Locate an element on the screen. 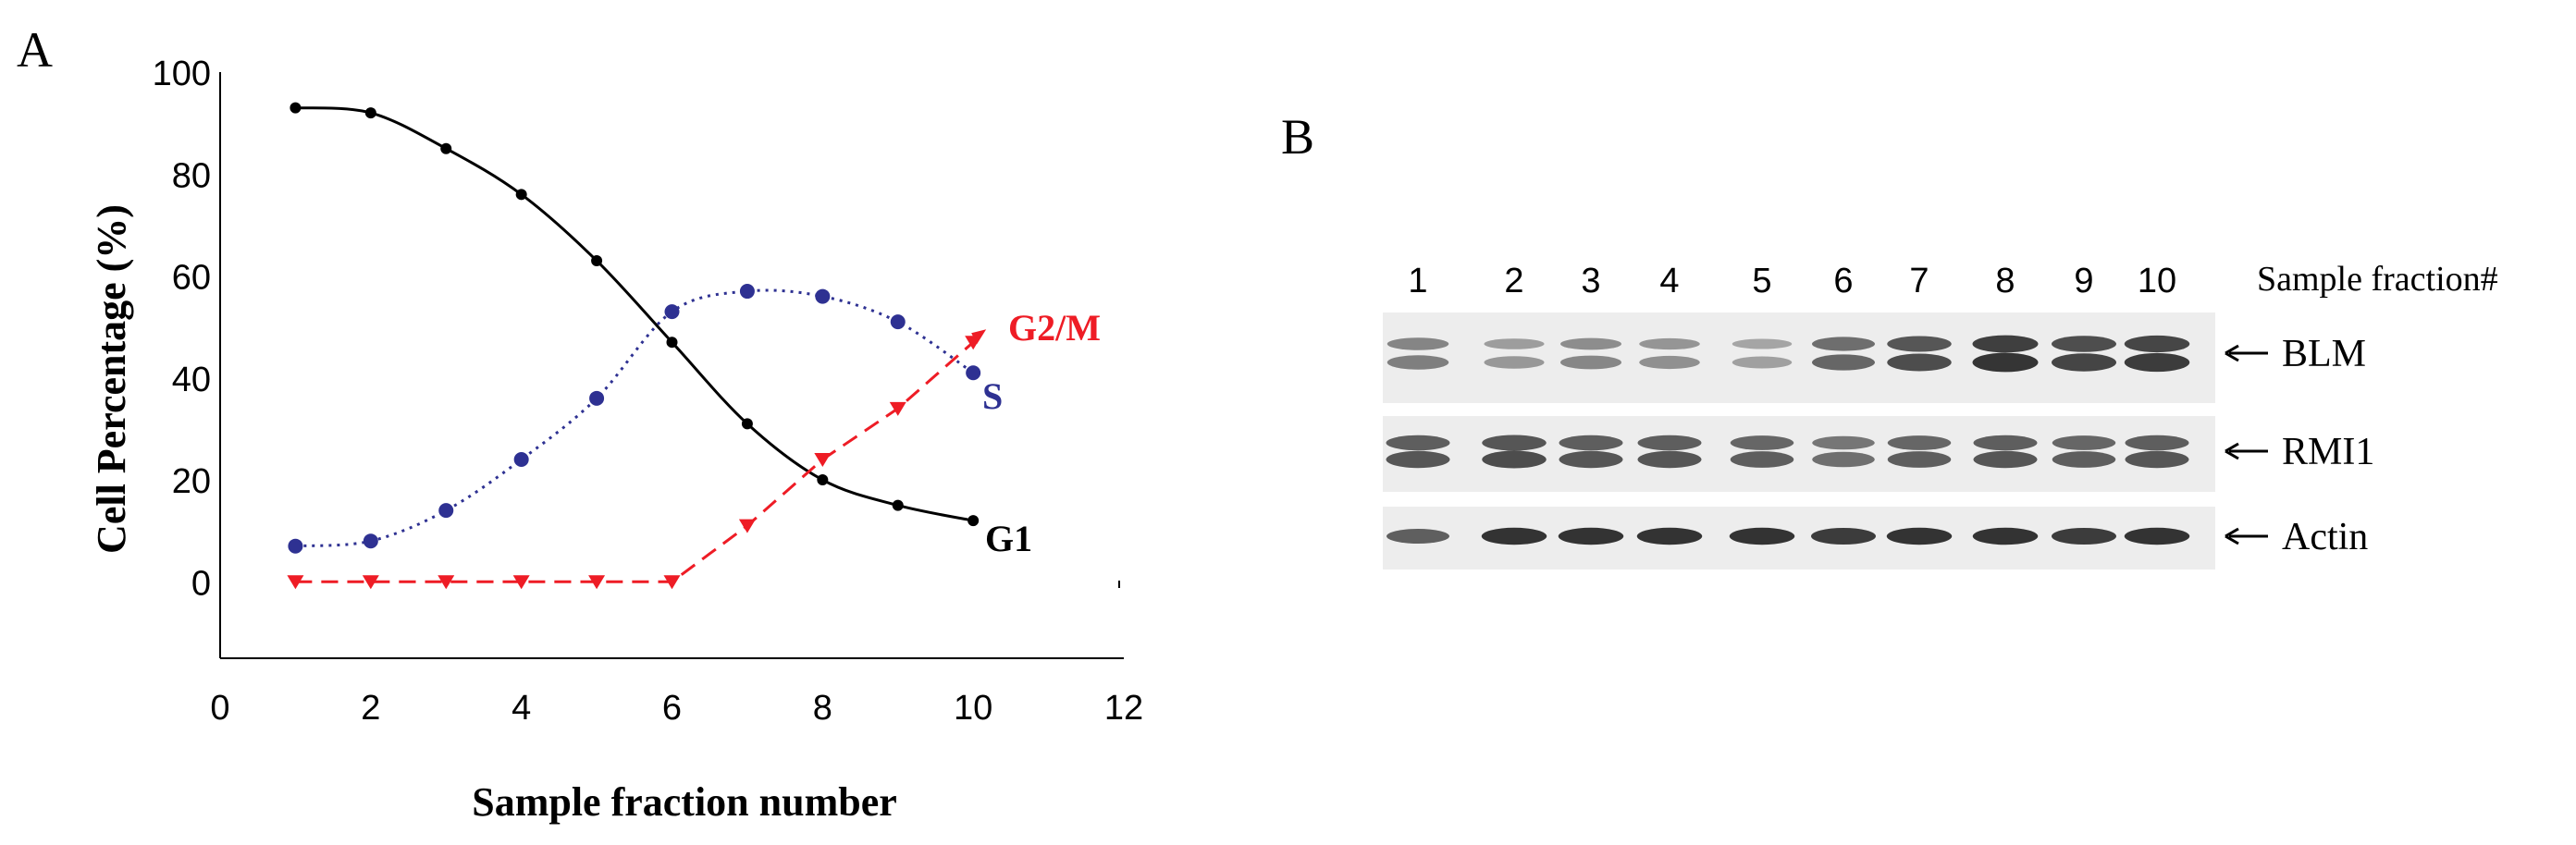 The width and height of the screenshot is (2576, 845). band-row-blm: BLM is located at coordinates (1874, 357).